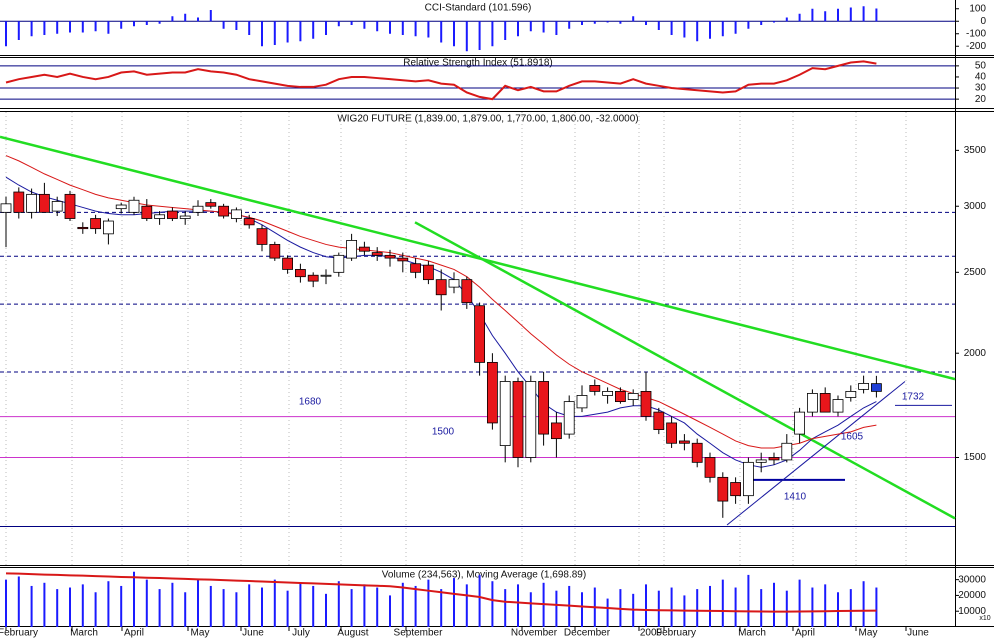 Image resolution: width=994 pixels, height=638 pixels. What do you see at coordinates (975, 457) in the screenshot?
I see `y-tick-label: 1500` at bounding box center [975, 457].